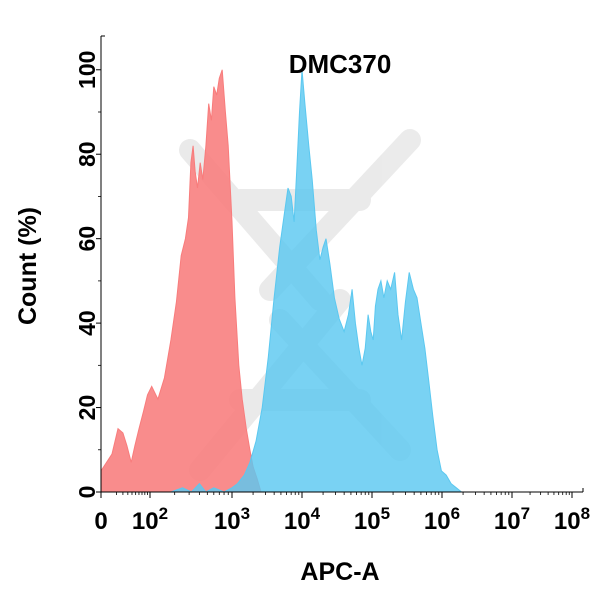 Image resolution: width=591 pixels, height=593 pixels. I want to click on x-tick-label: 10³, so click(232, 519).